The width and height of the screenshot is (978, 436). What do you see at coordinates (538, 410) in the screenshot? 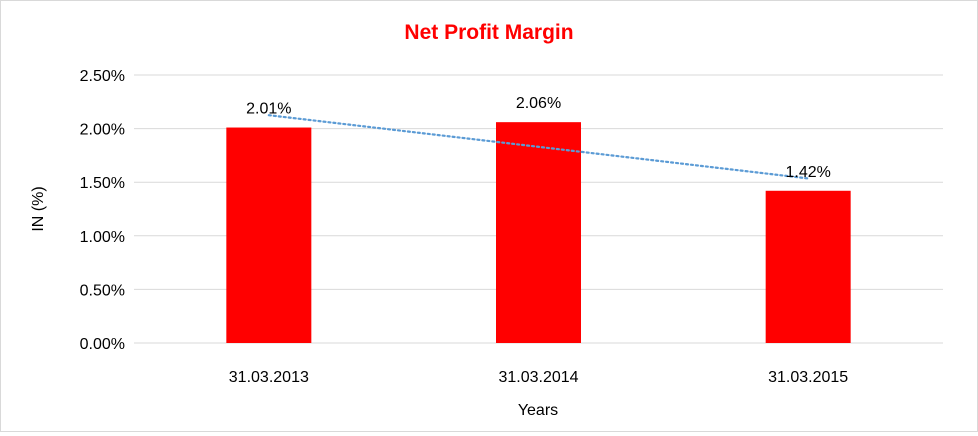
I see `x-axis-title: Years` at bounding box center [538, 410].